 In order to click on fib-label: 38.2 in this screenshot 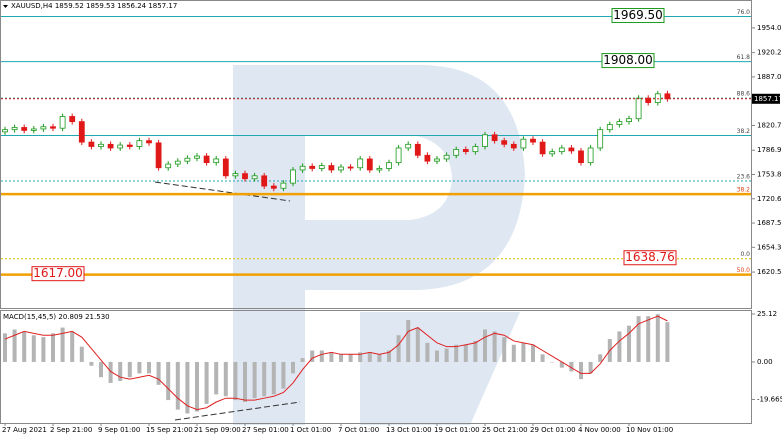, I will do `click(744, 131)`.